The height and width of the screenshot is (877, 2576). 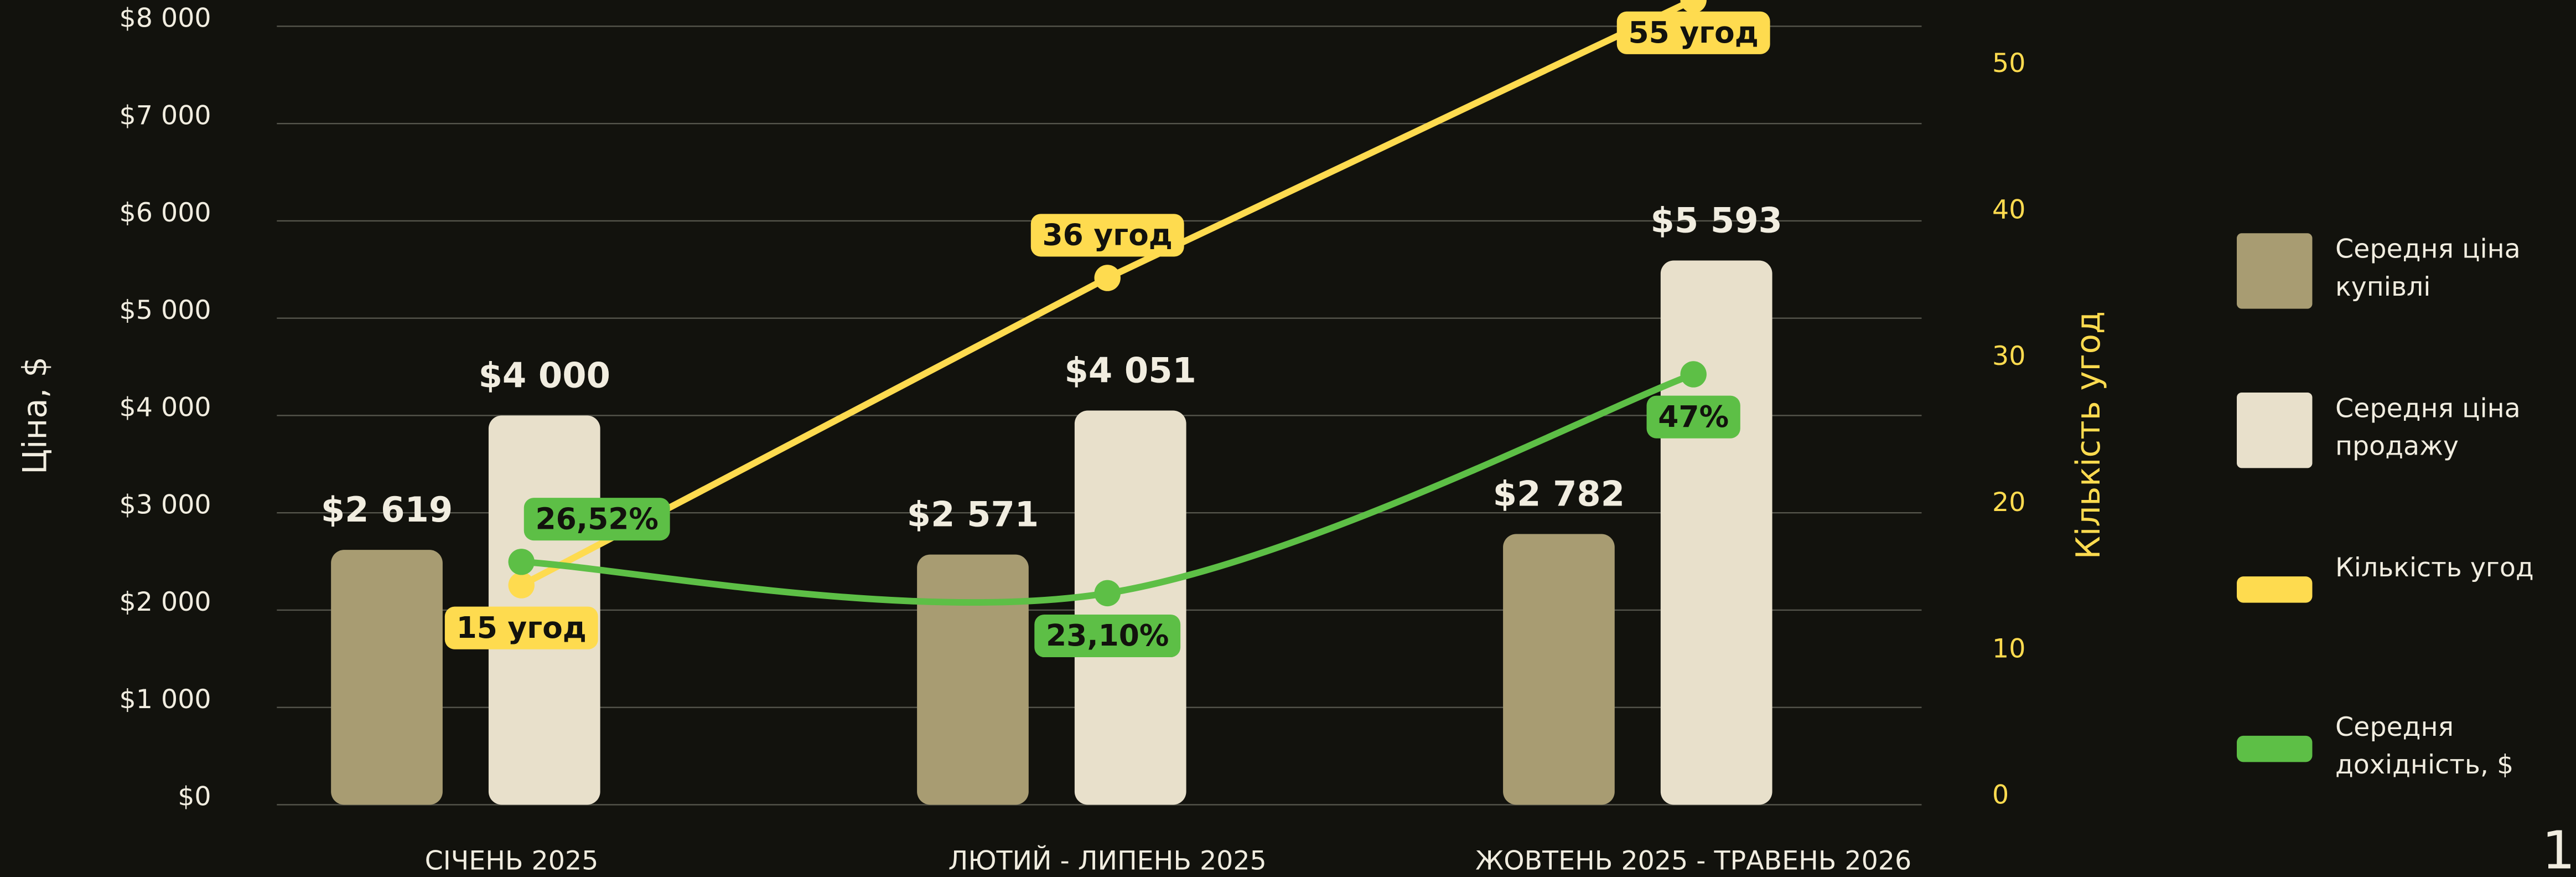 I want to click on x-tick-label: ЖОВТЕНЬ 2025 - ТРАВЕНЬ 2026, so click(x=1693, y=860).